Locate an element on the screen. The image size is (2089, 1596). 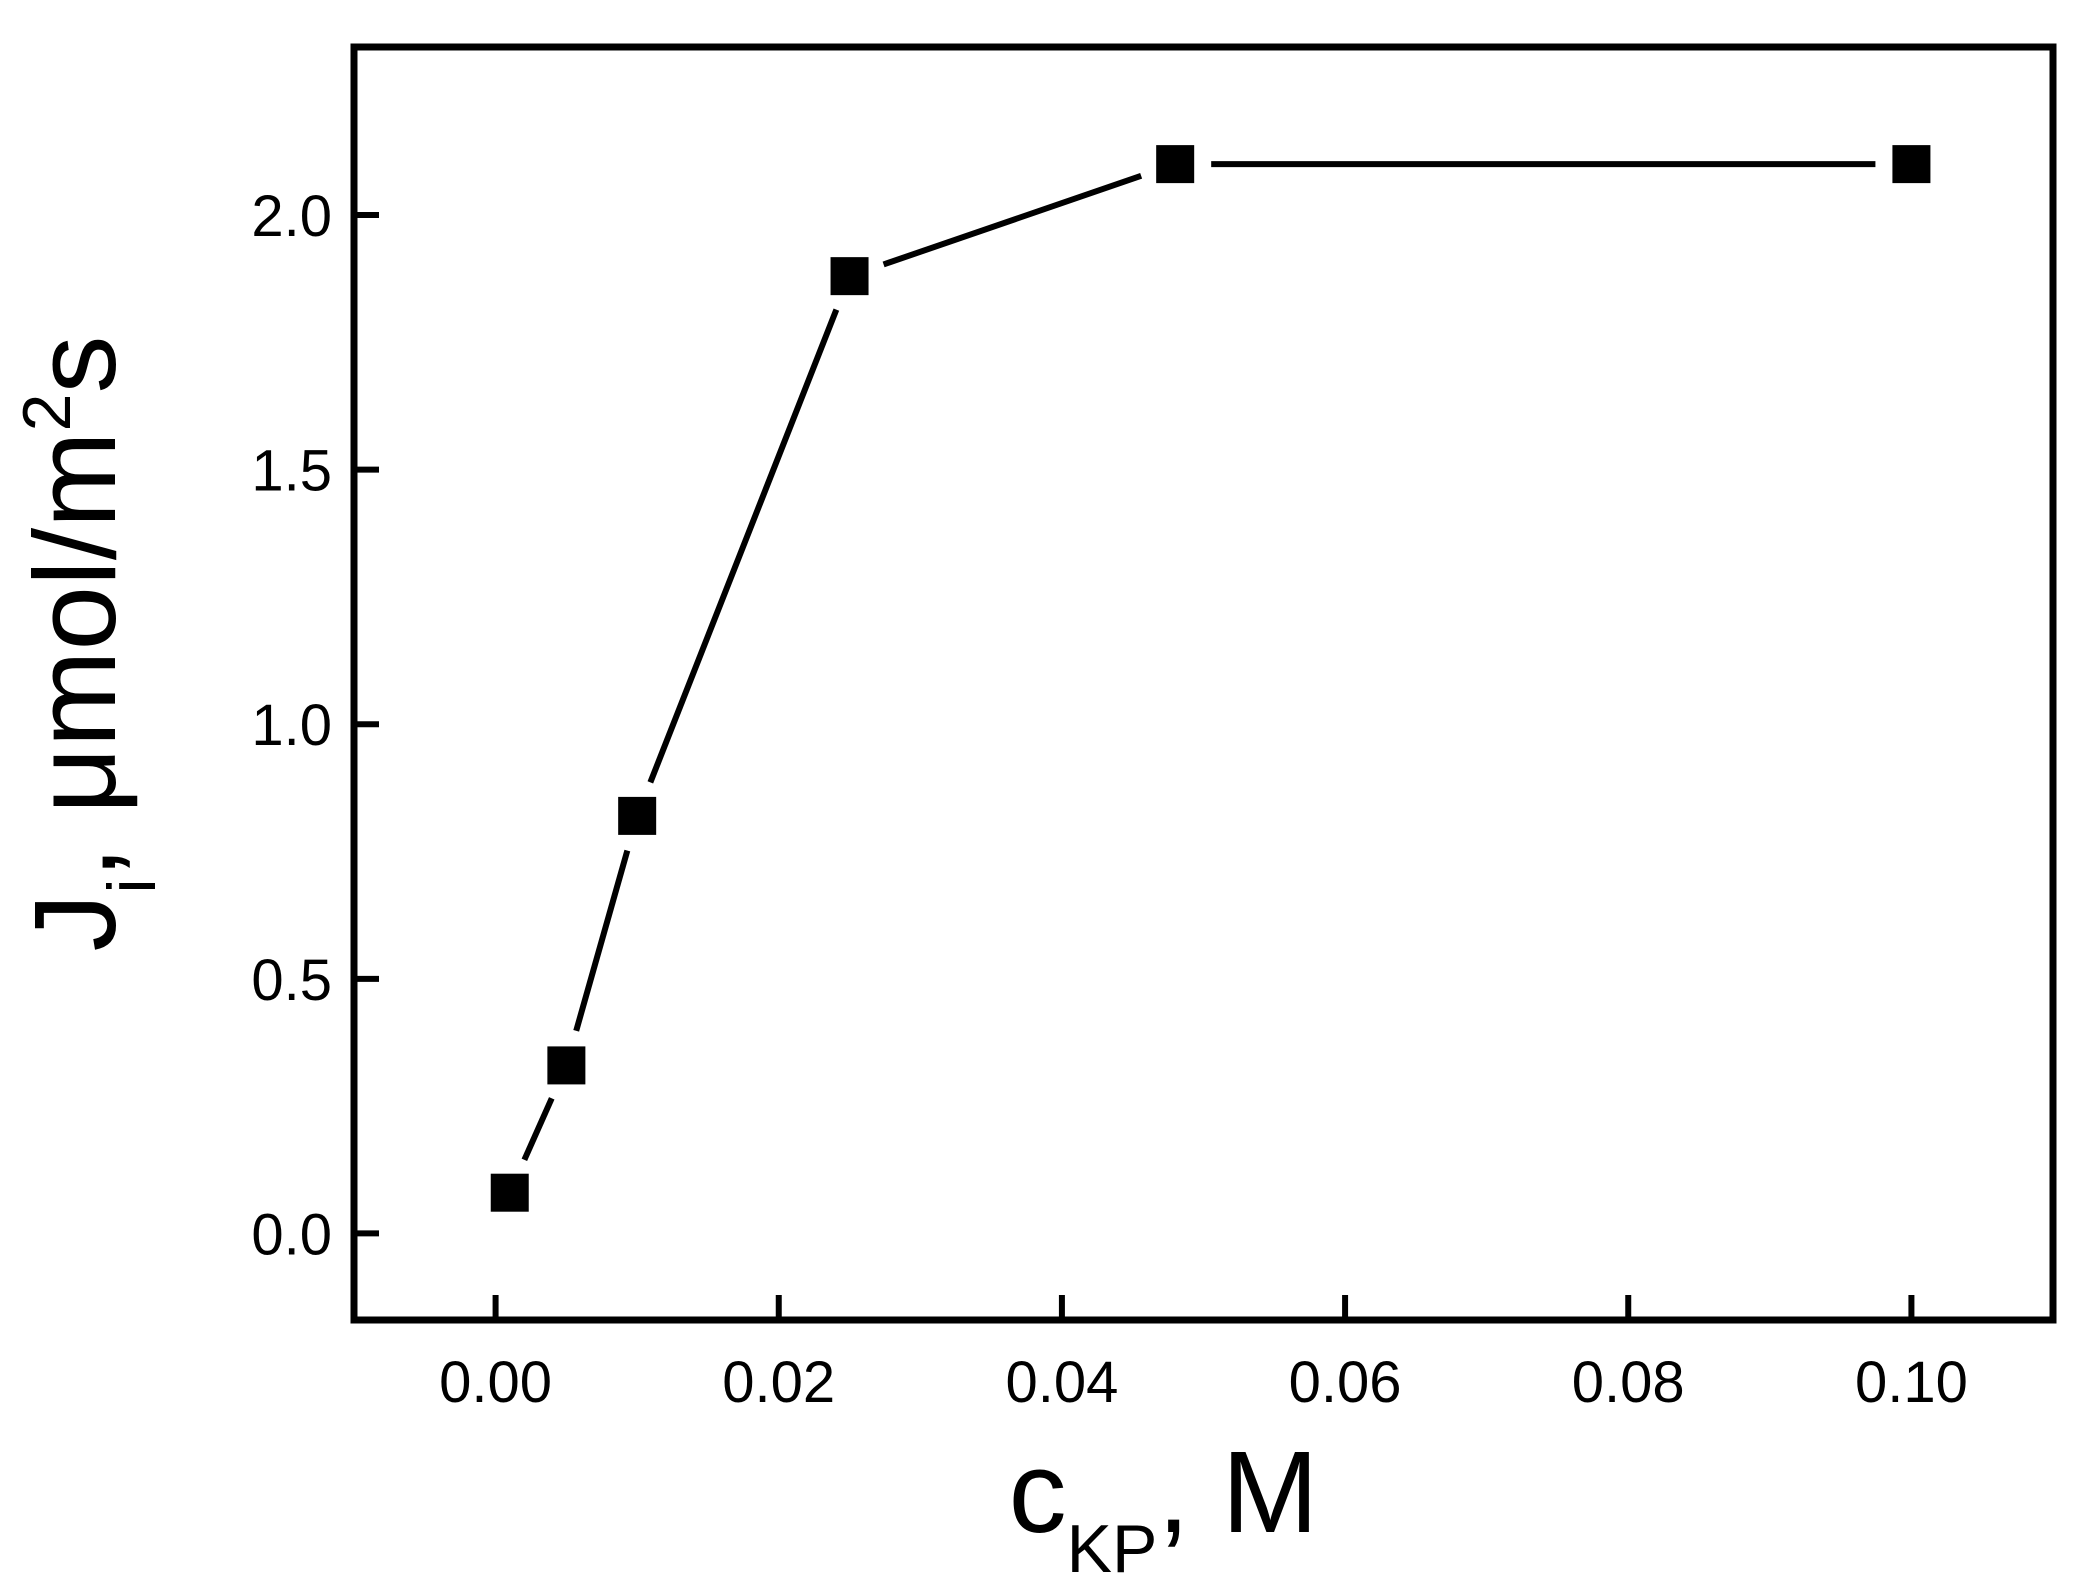
x-axis-label-suffix: , M is located at coordinates (1237, 1492).